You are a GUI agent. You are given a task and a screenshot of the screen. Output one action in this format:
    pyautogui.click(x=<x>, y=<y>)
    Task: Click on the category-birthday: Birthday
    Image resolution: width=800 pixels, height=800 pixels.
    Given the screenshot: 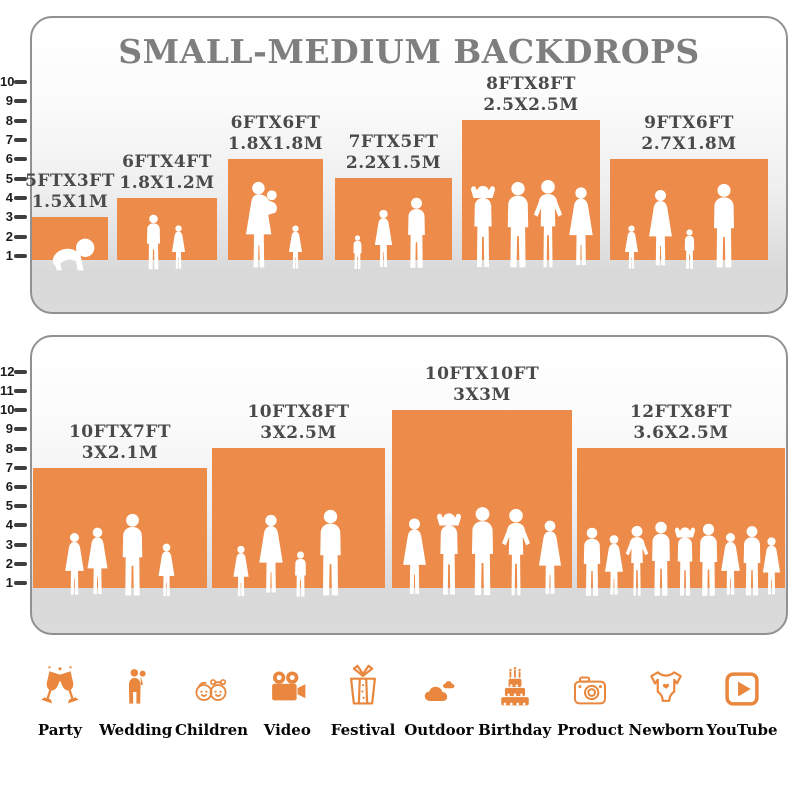 What is the action you would take?
    pyautogui.click(x=515, y=700)
    